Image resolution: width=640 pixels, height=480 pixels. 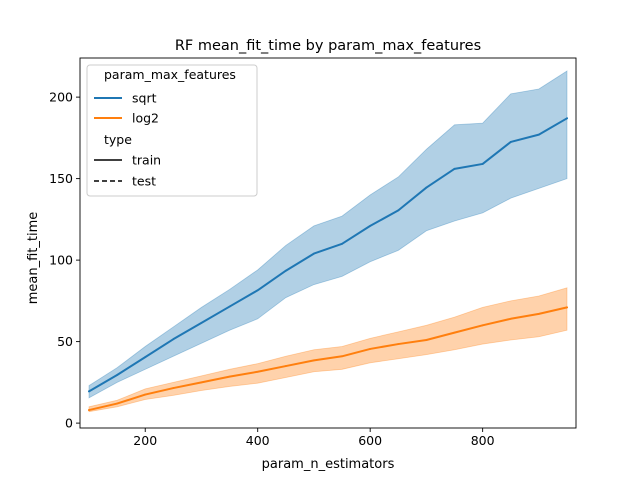 I want to click on y-axis-label: mean_fit_time, so click(x=33, y=258).